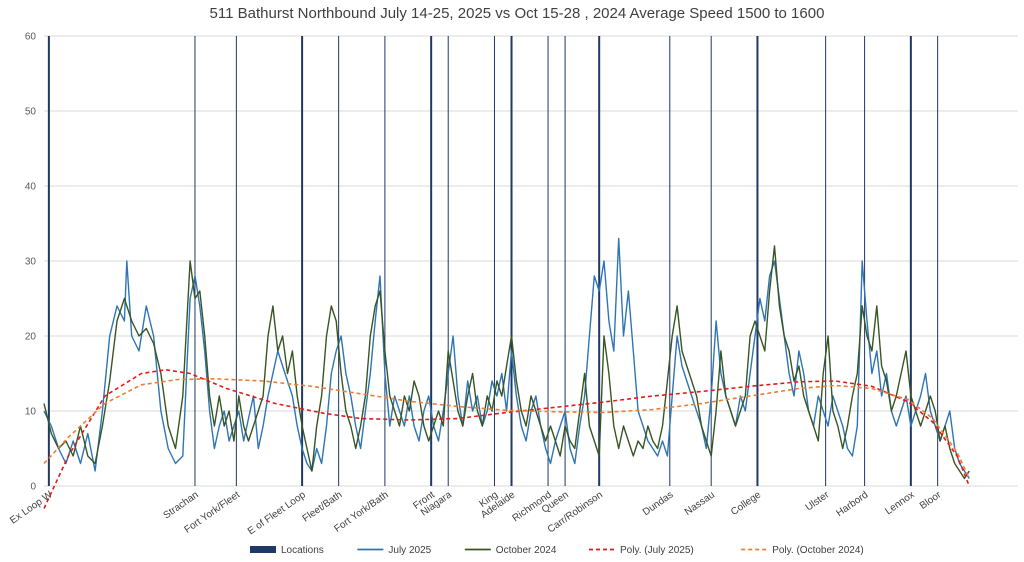 This screenshot has width=1024, height=562. I want to click on legend-label: Locations, so click(302, 550).